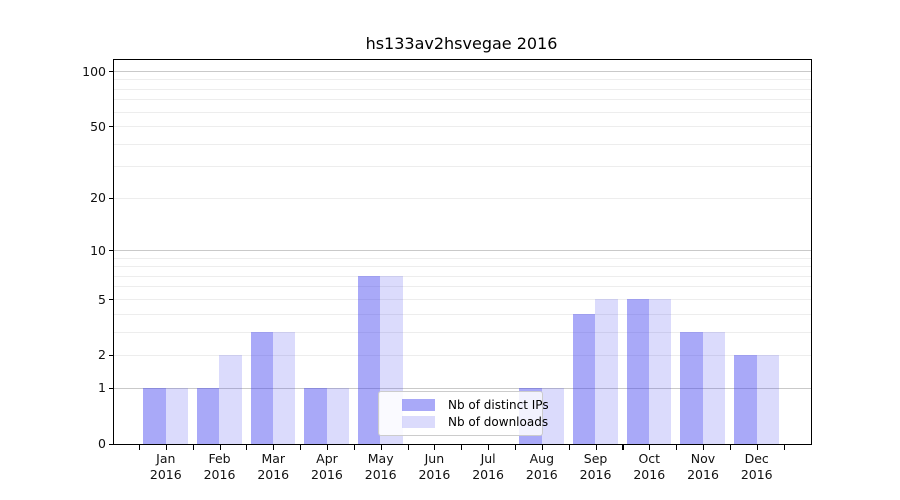 The width and height of the screenshot is (900, 500). What do you see at coordinates (584, 379) in the screenshot?
I see `bar-nb-of-distinct-ips-sep-2016` at bounding box center [584, 379].